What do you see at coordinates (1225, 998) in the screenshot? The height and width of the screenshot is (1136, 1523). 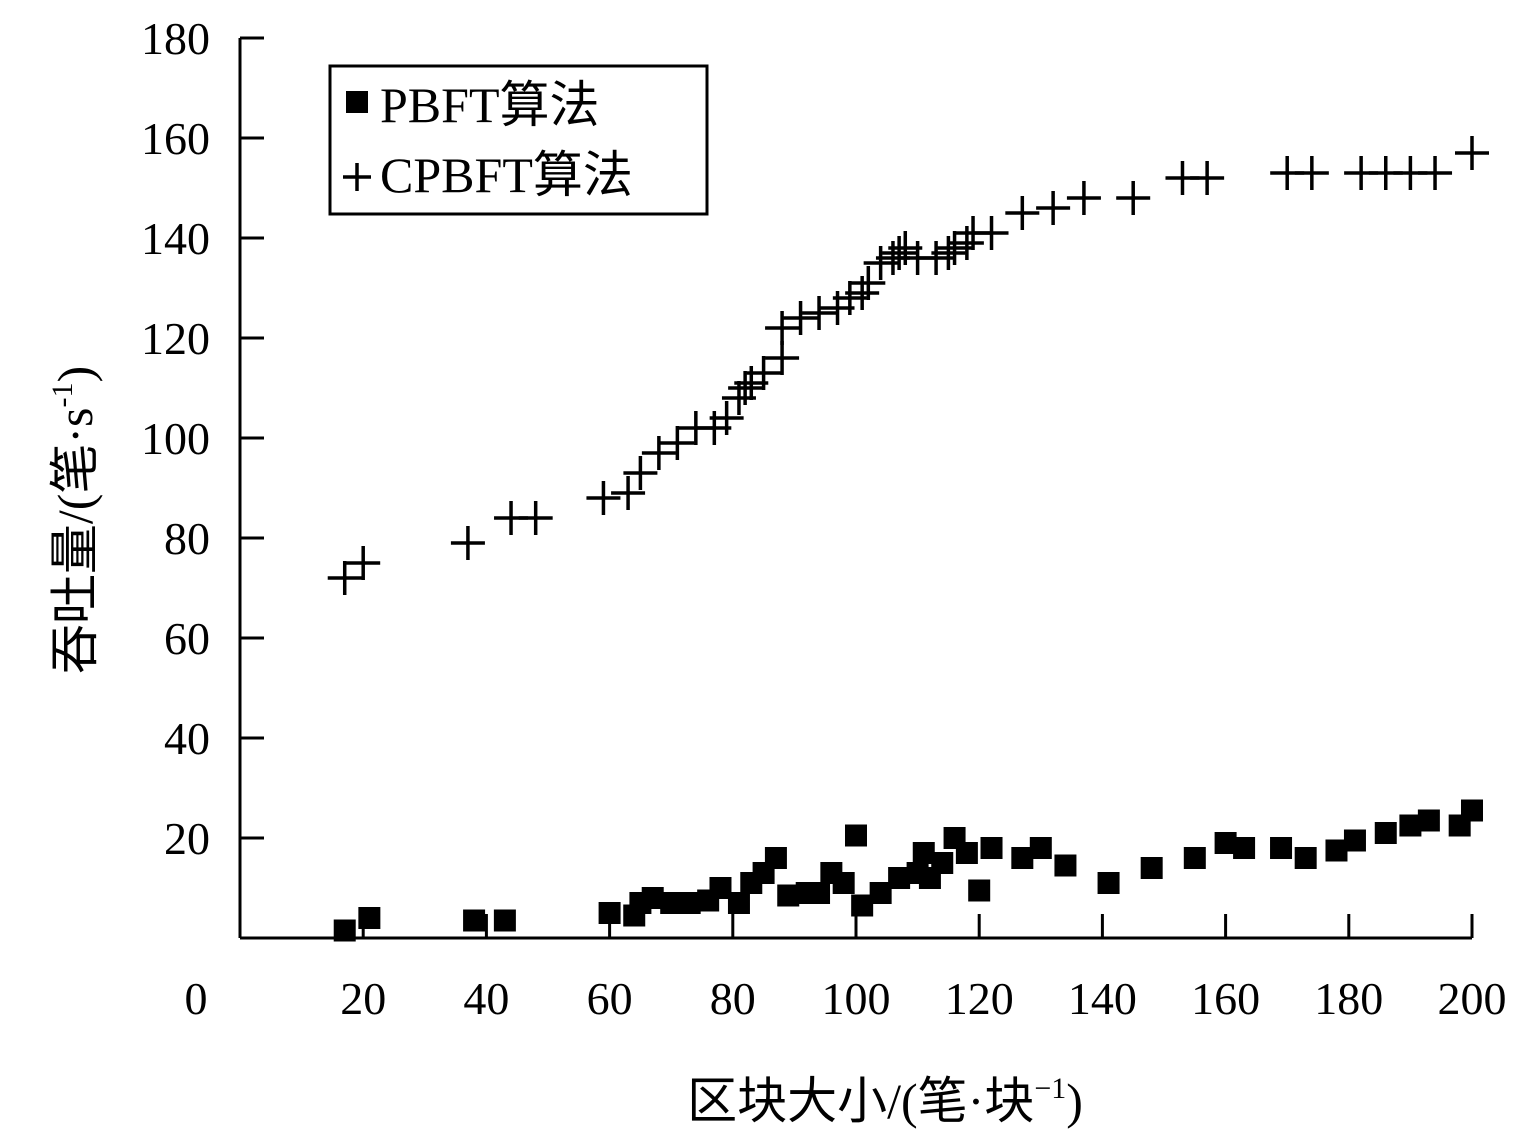 I see `x-tick-label: 160` at bounding box center [1225, 998].